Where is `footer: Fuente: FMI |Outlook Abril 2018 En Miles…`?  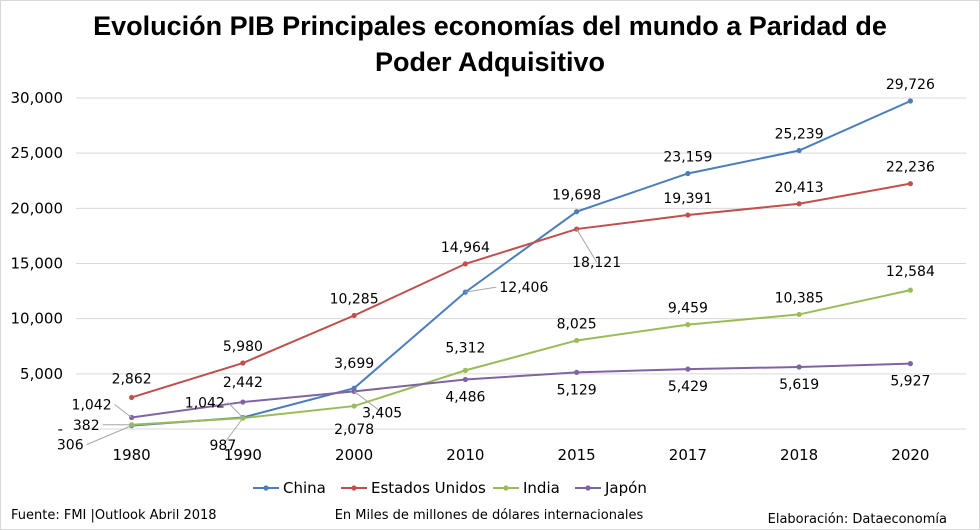
footer: Fuente: FMI |Outlook Abril 2018 En Miles… is located at coordinates (479, 517).